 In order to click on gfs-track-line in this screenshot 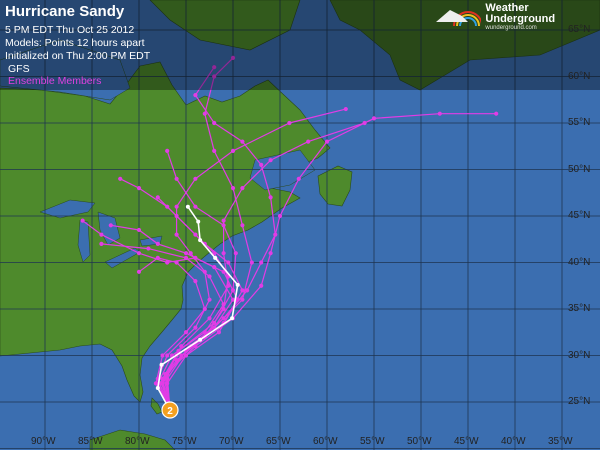, I will do `click(197, 308)`.